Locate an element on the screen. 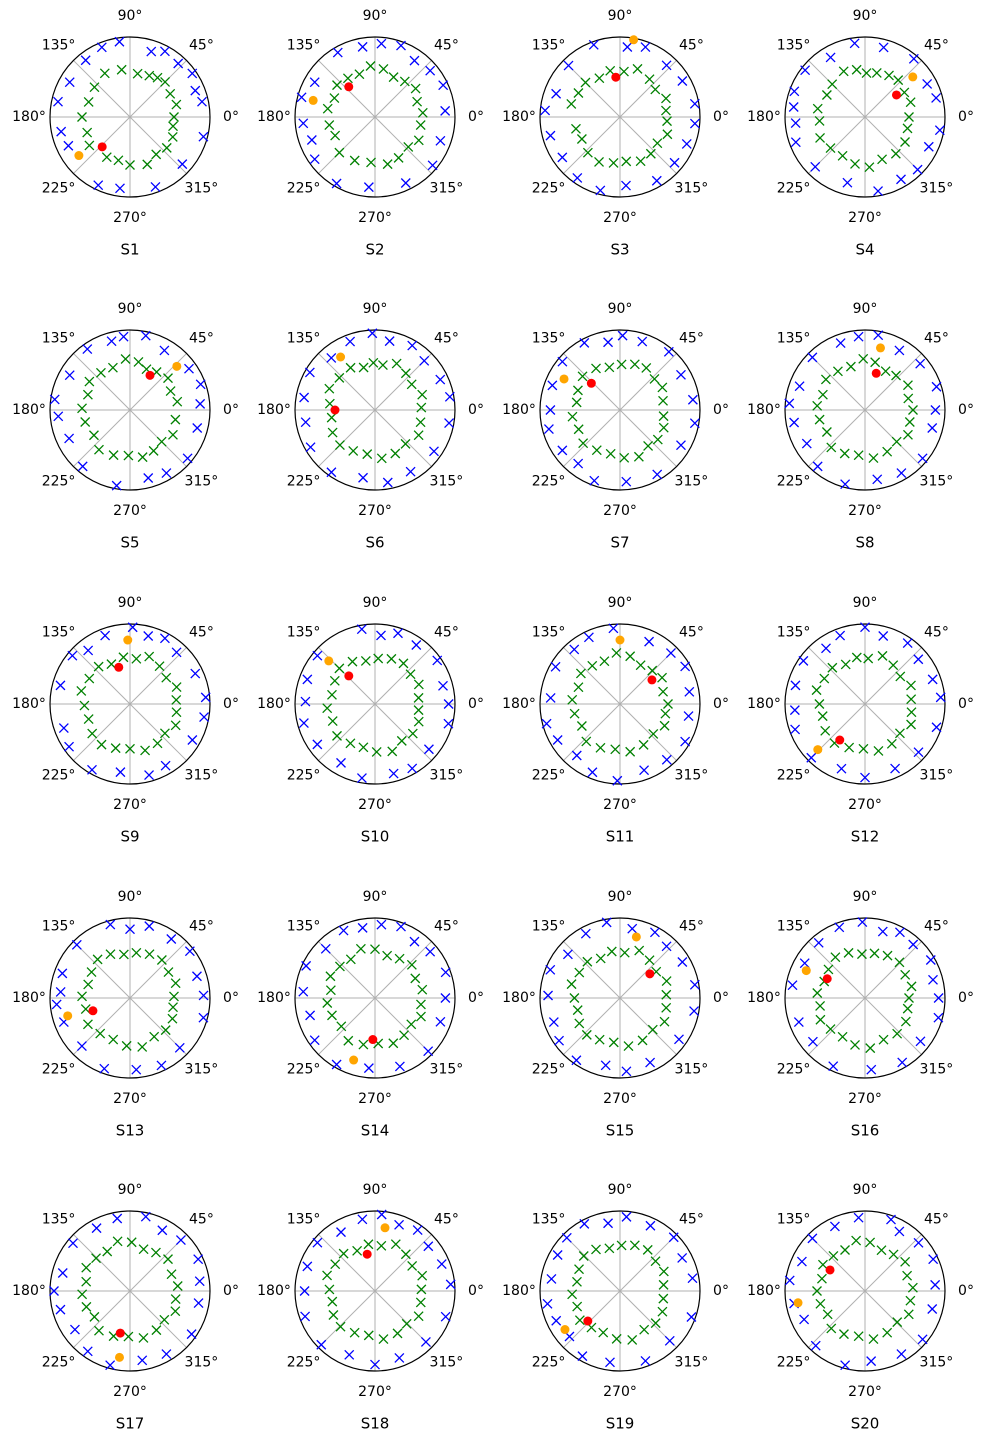  theta-tick-label: 90° is located at coordinates (375, 897).